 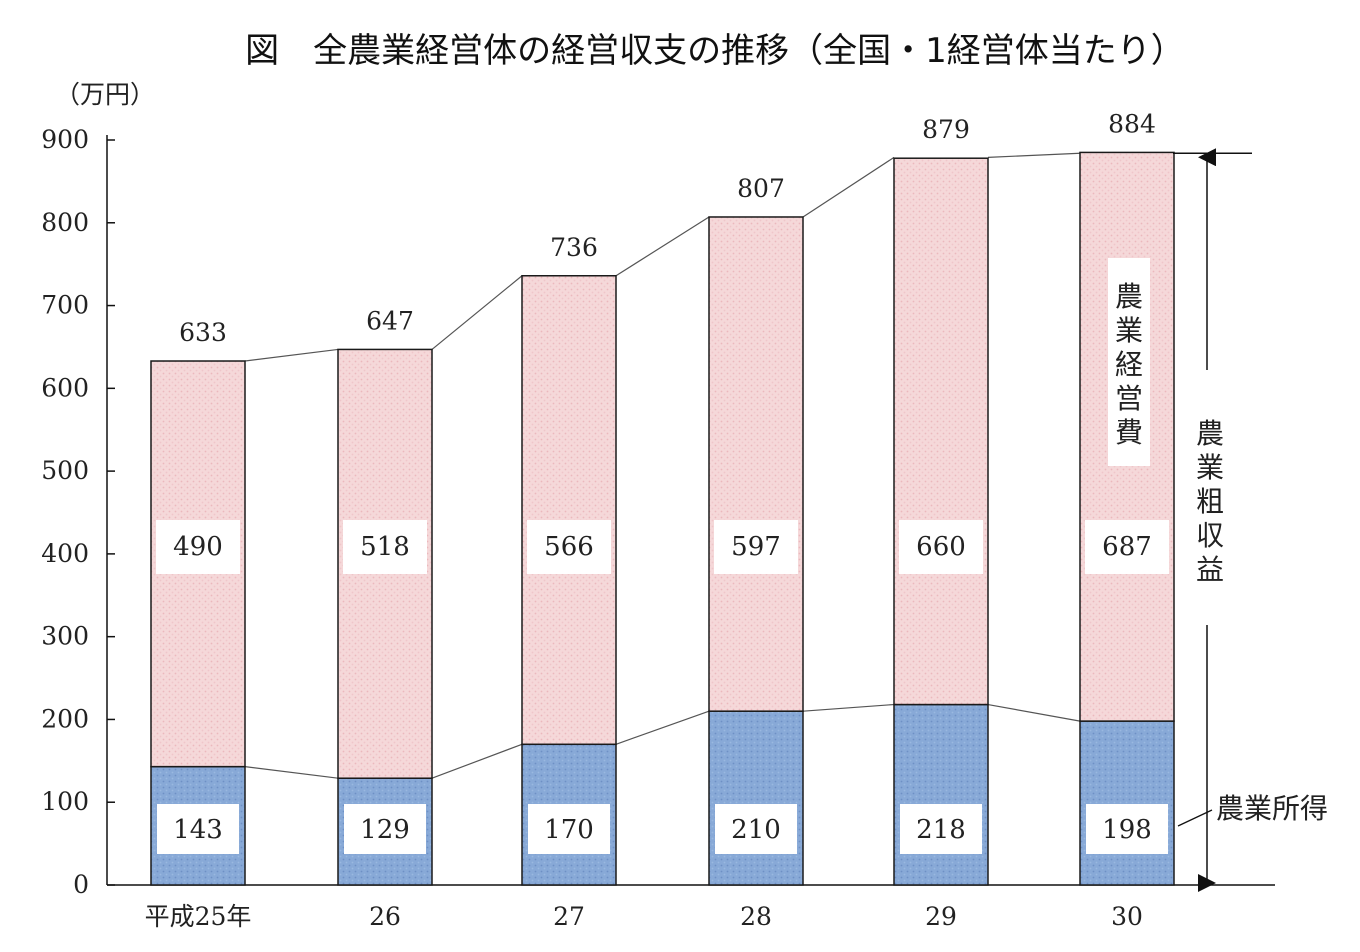 I want to click on cost-series-label-char: 経, so click(x=1129, y=364).